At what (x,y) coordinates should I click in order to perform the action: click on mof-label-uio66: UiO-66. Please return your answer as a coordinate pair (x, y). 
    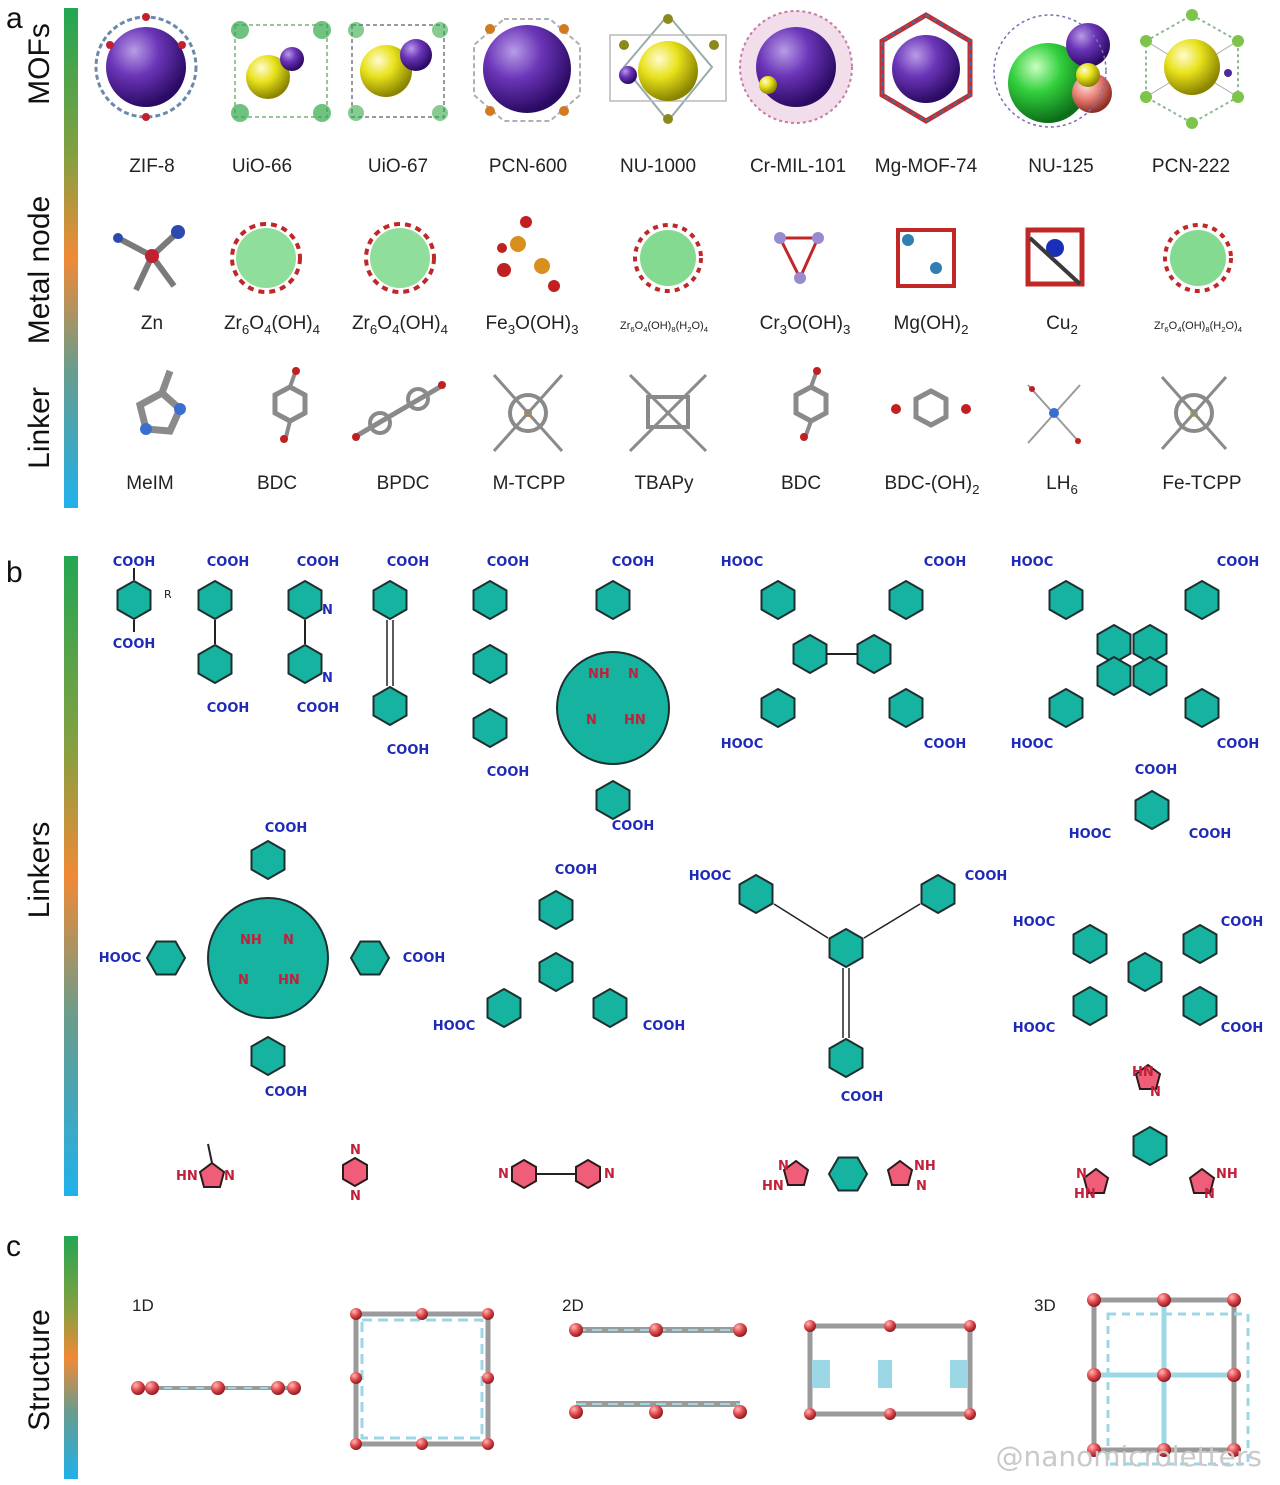
    Looking at the image, I should click on (262, 166).